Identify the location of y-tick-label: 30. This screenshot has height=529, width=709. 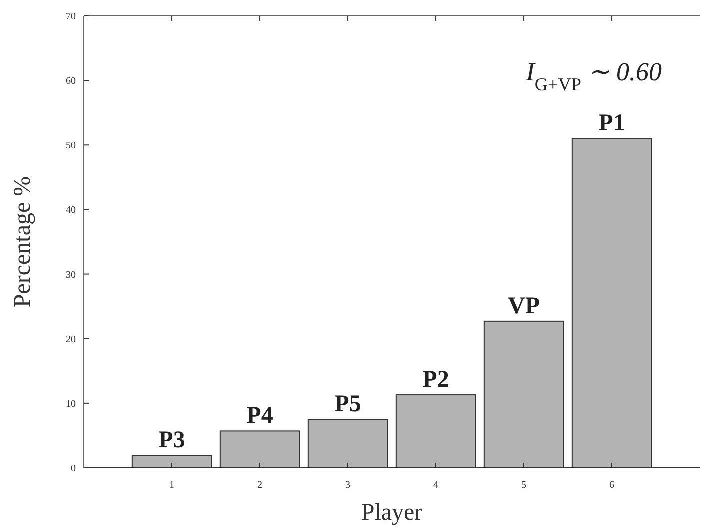
(71, 275).